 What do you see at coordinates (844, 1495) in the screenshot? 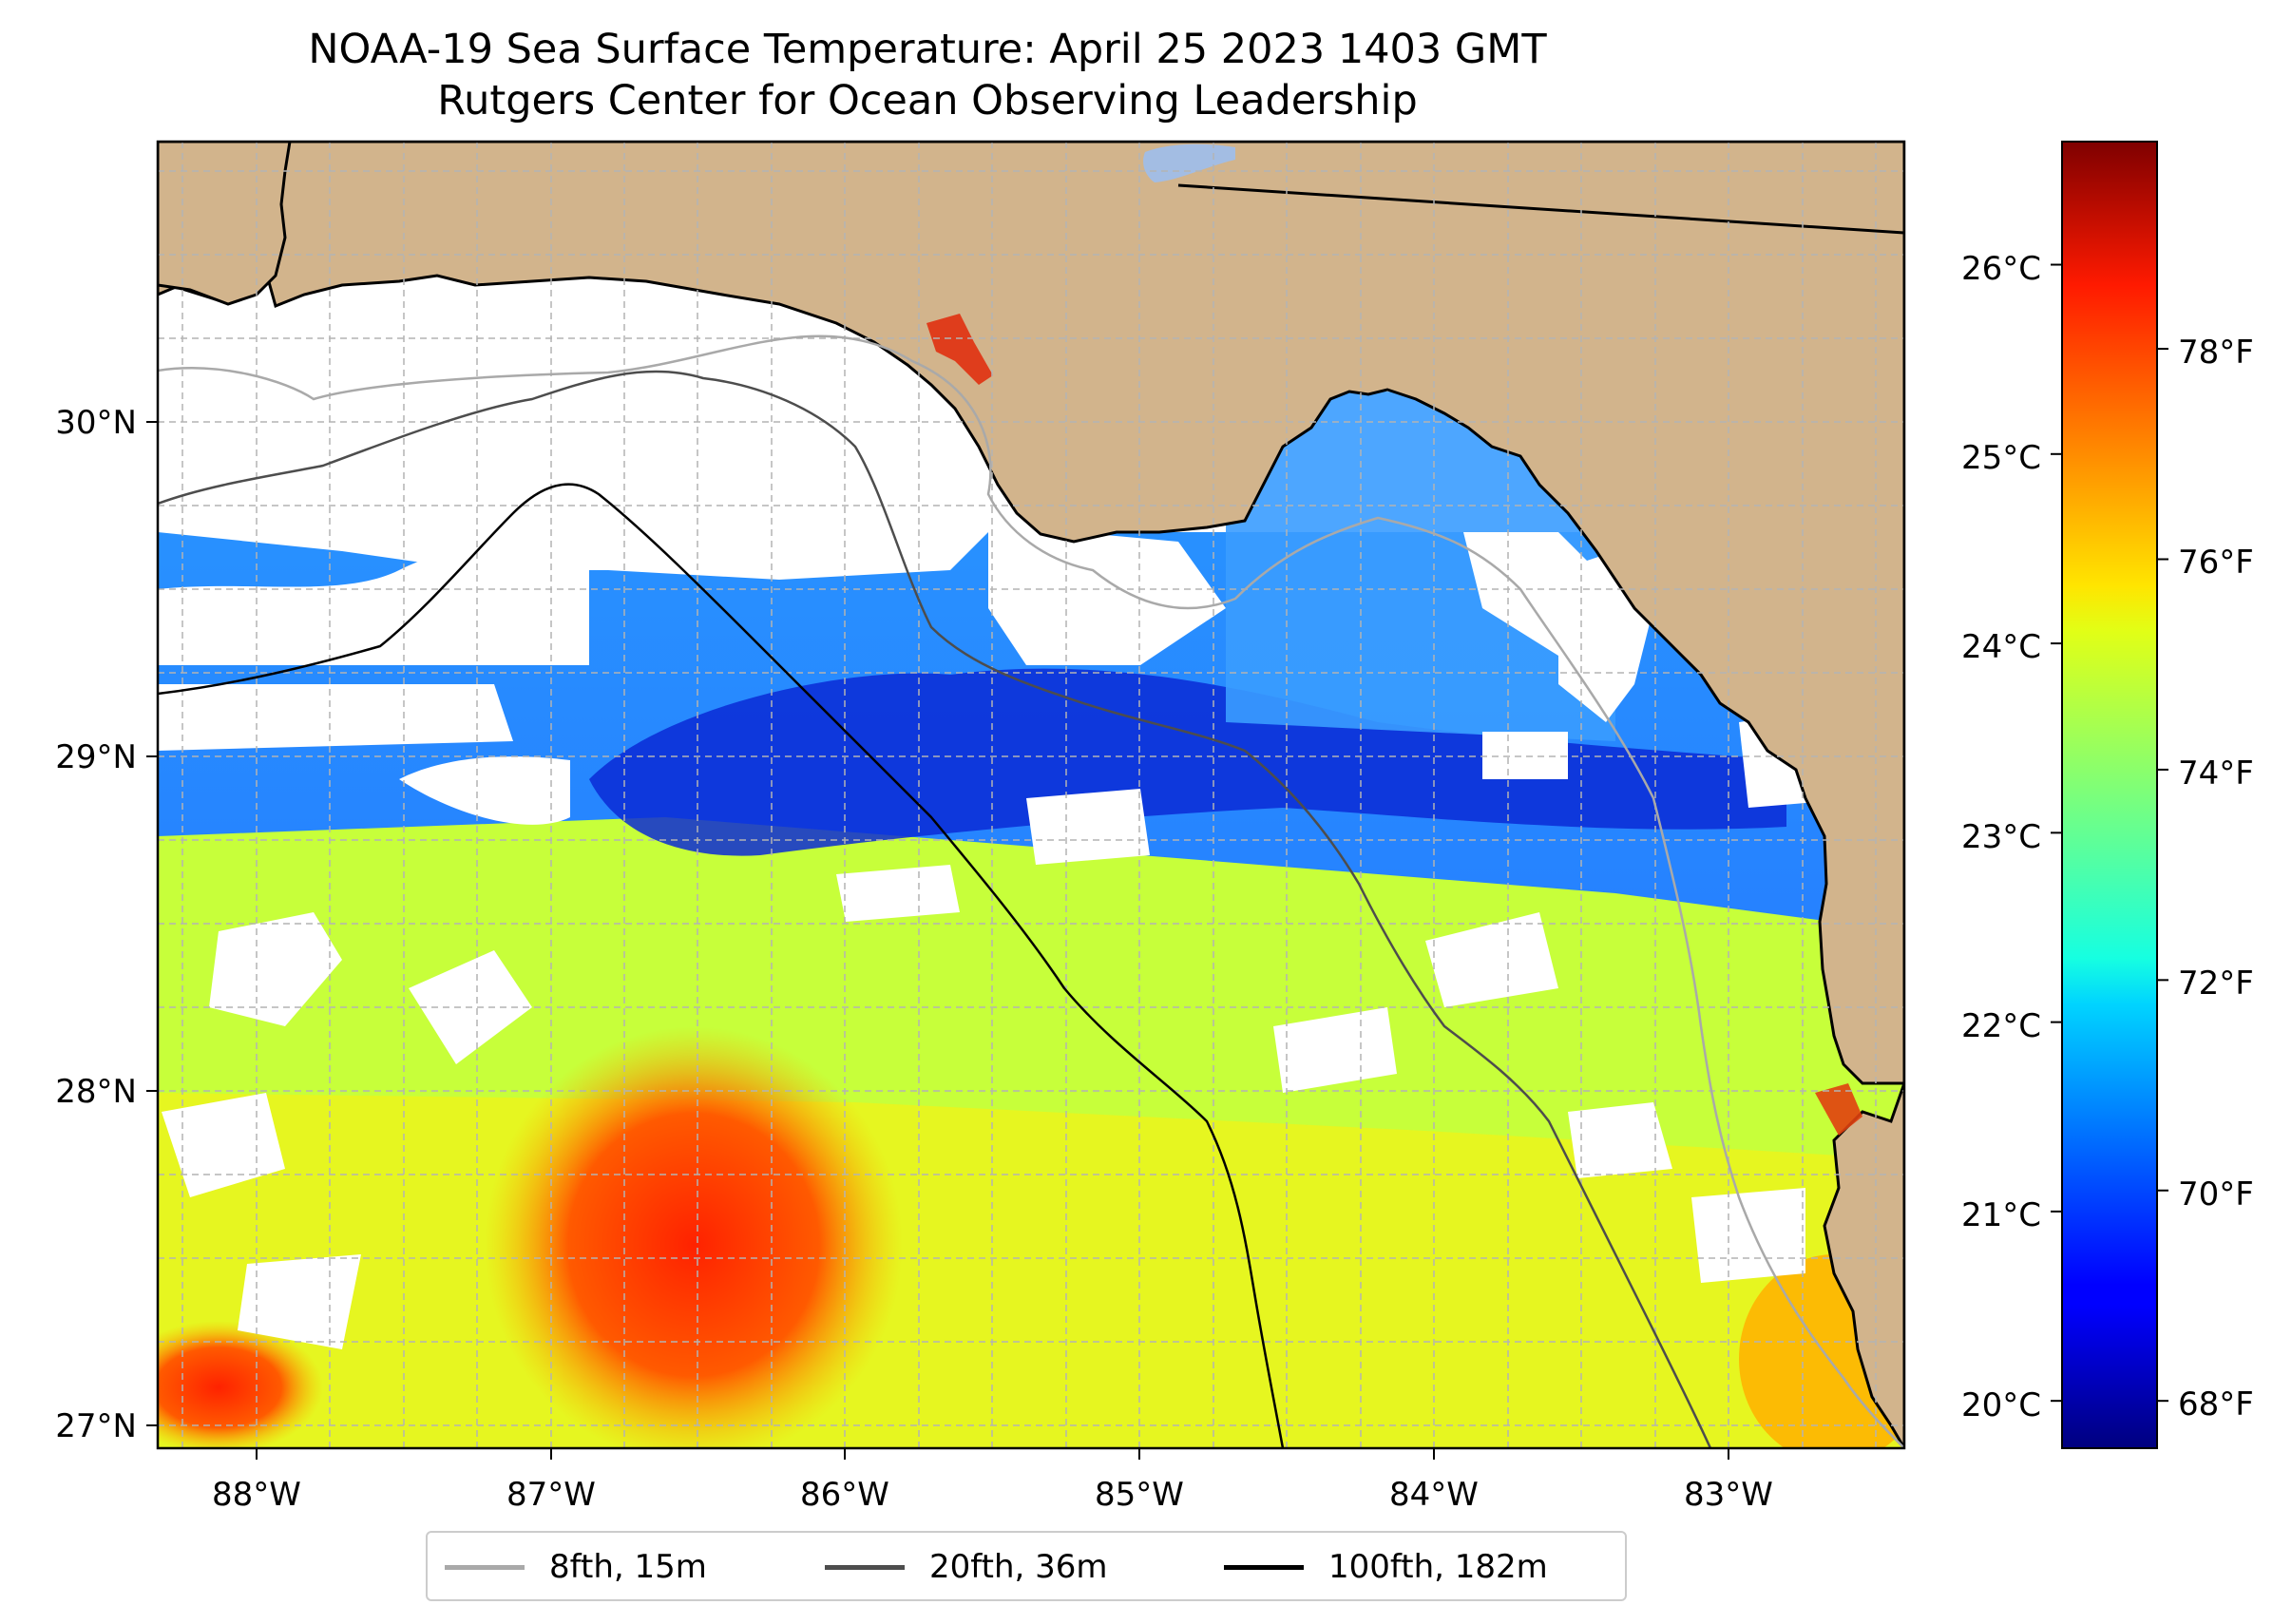
I see `lon-tick-86: 86°W` at bounding box center [844, 1495].